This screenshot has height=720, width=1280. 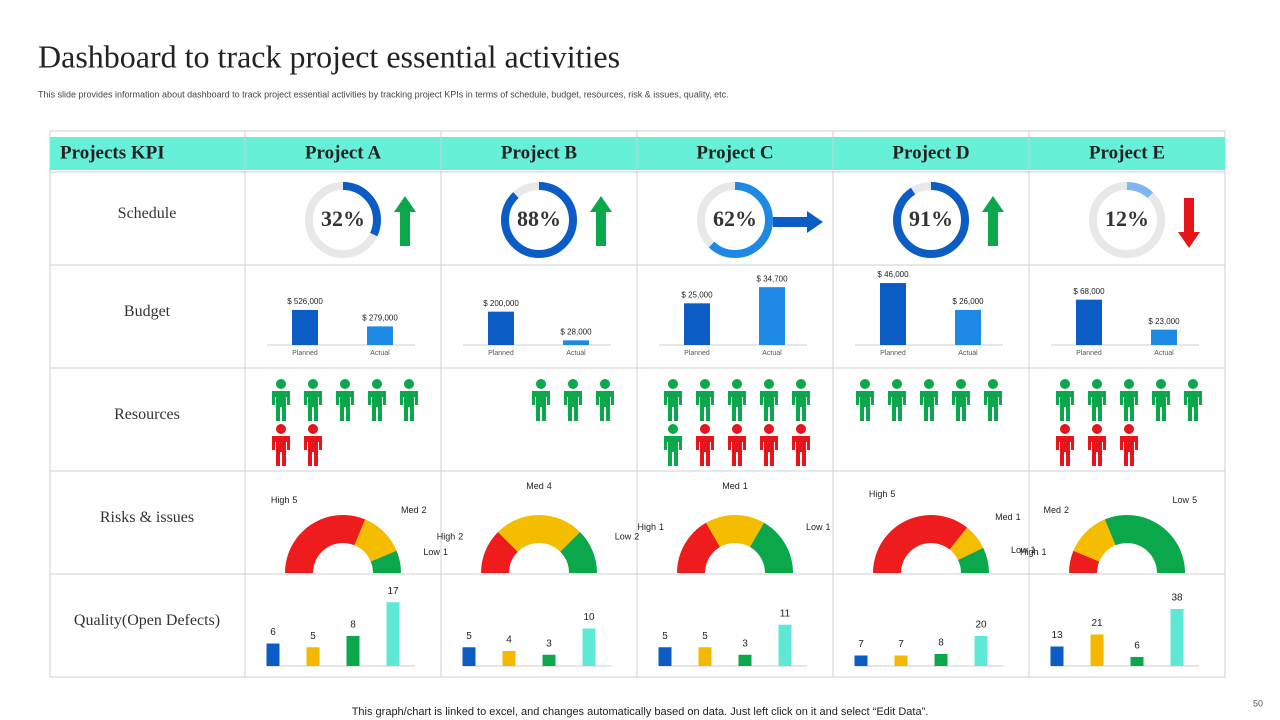 What do you see at coordinates (1137, 646) in the screenshot?
I see `quality-value-label: 6` at bounding box center [1137, 646].